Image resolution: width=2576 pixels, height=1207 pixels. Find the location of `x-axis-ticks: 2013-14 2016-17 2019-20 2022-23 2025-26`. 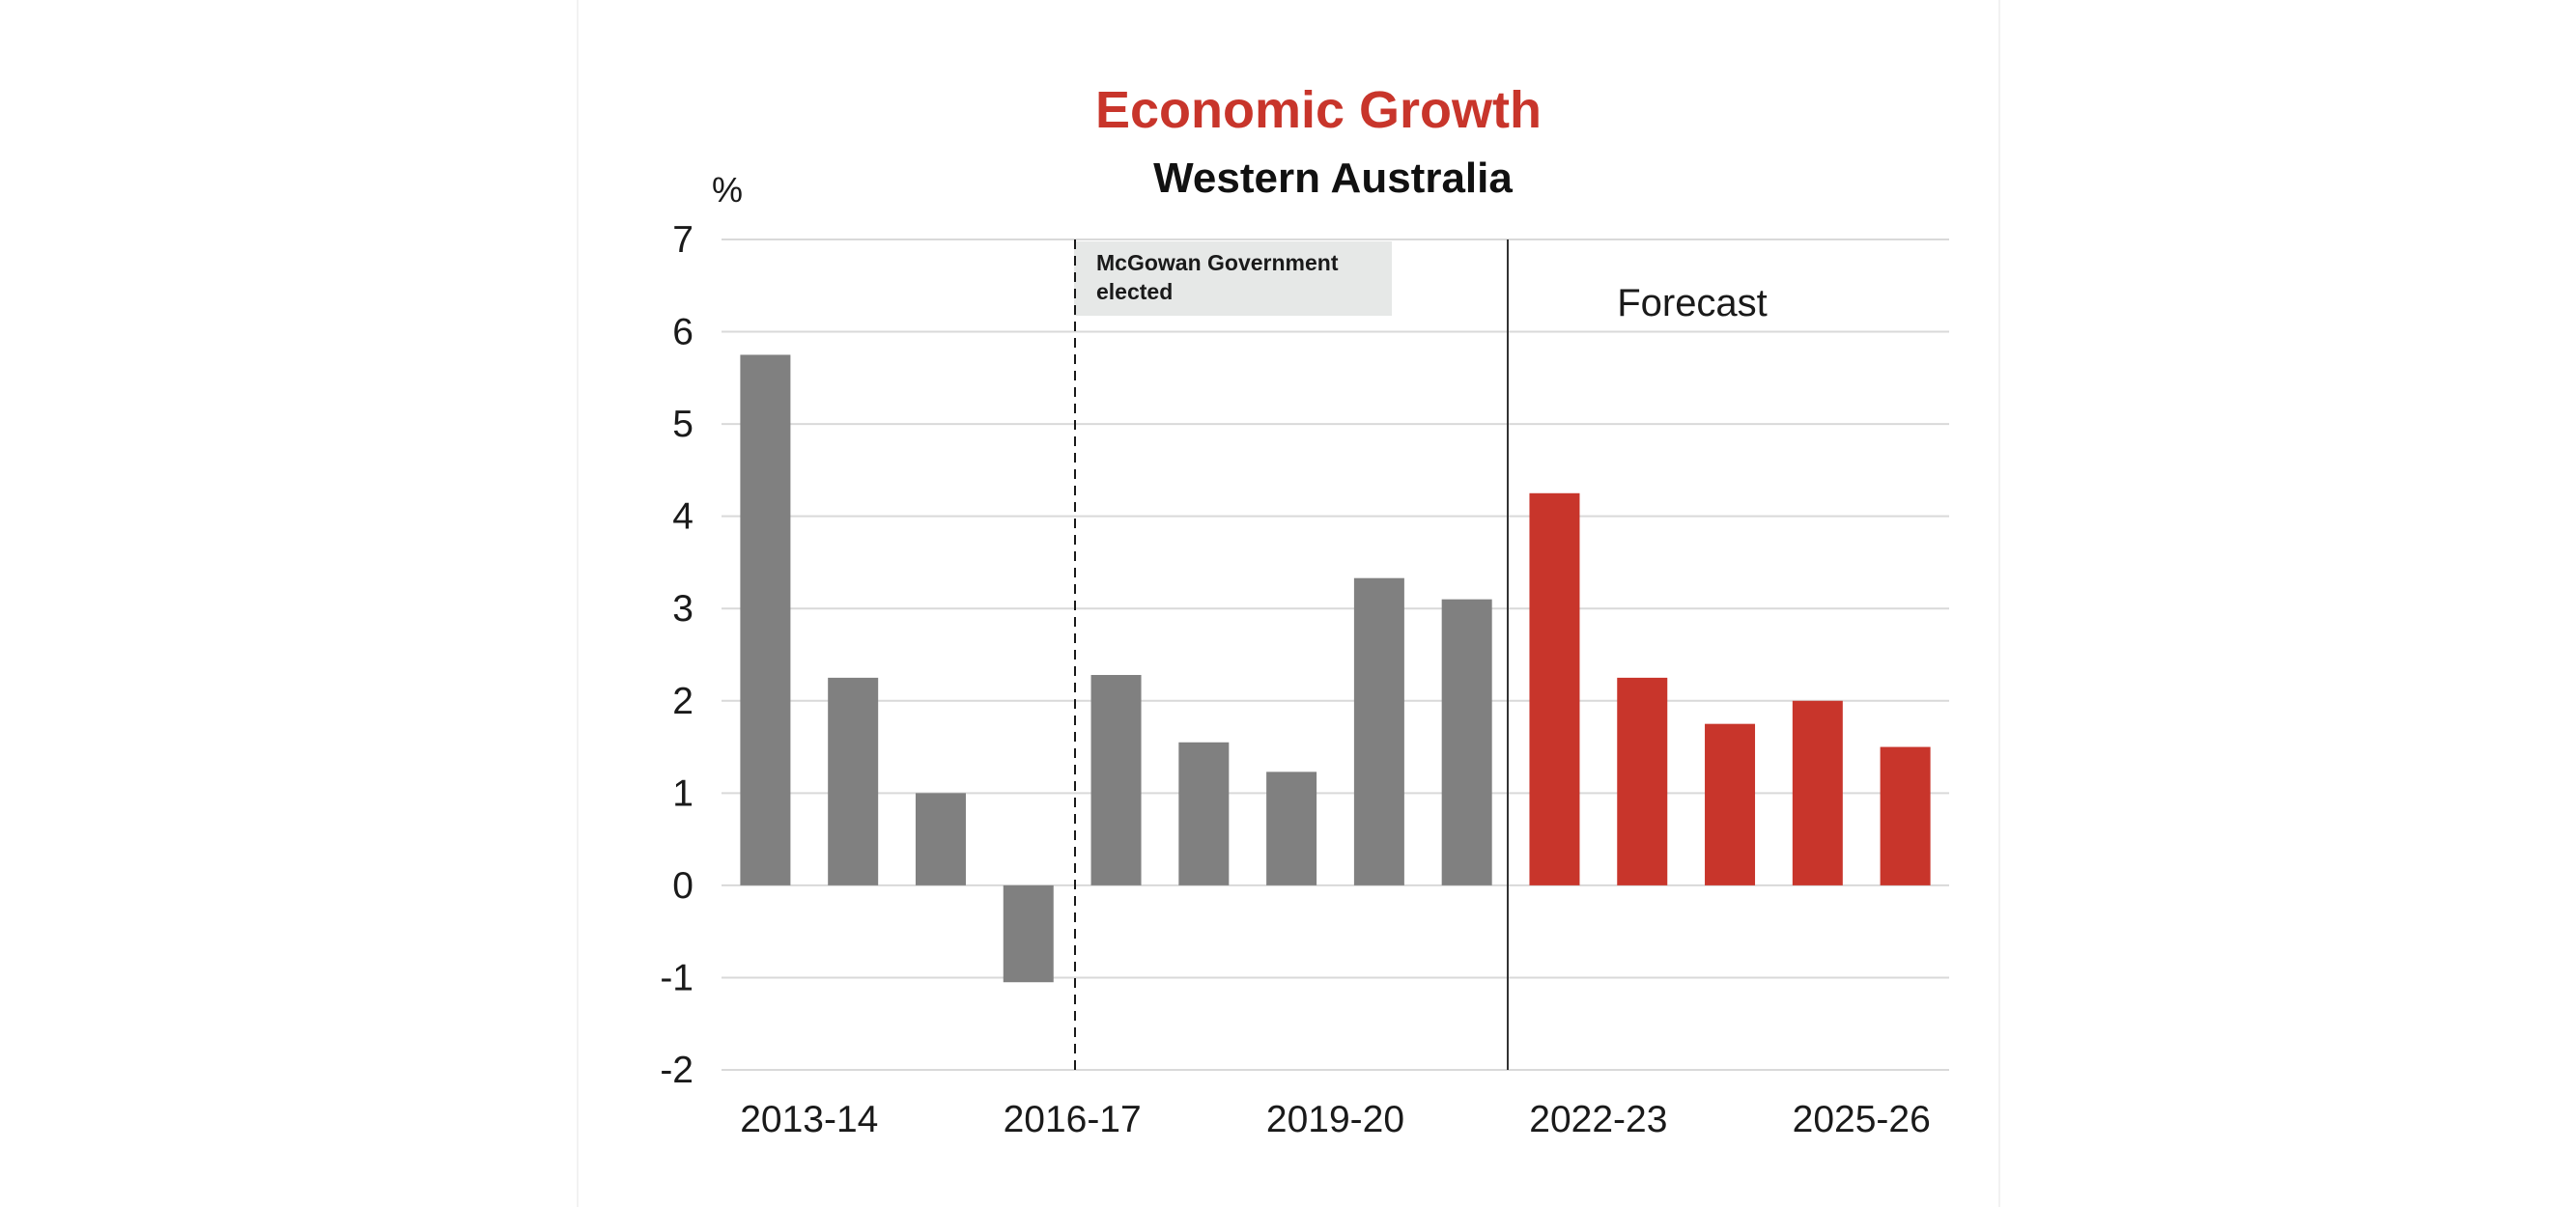

x-axis-ticks: 2013-14 2016-17 2019-20 2022-23 2025-26 is located at coordinates (1335, 1119).